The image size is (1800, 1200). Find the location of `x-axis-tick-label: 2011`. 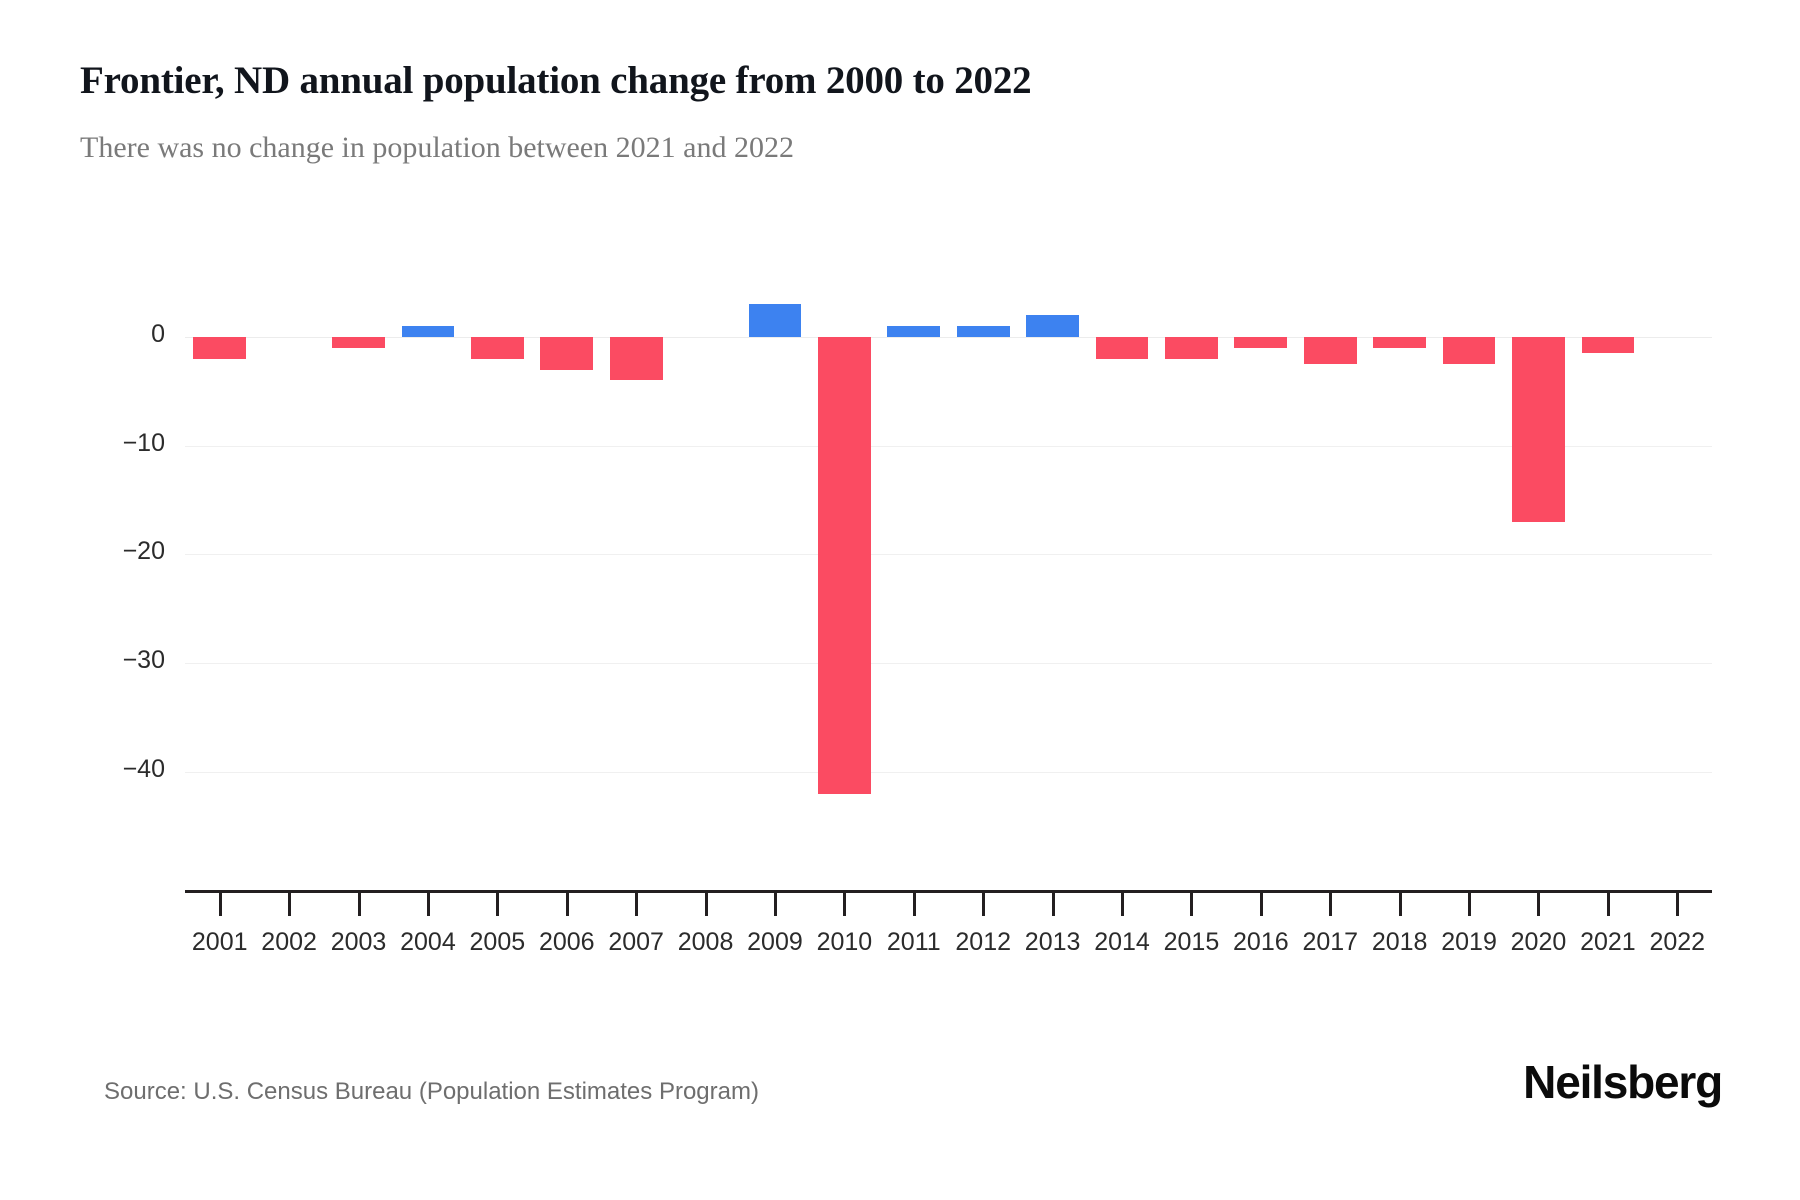

x-axis-tick-label: 2011 is located at coordinates (913, 942).